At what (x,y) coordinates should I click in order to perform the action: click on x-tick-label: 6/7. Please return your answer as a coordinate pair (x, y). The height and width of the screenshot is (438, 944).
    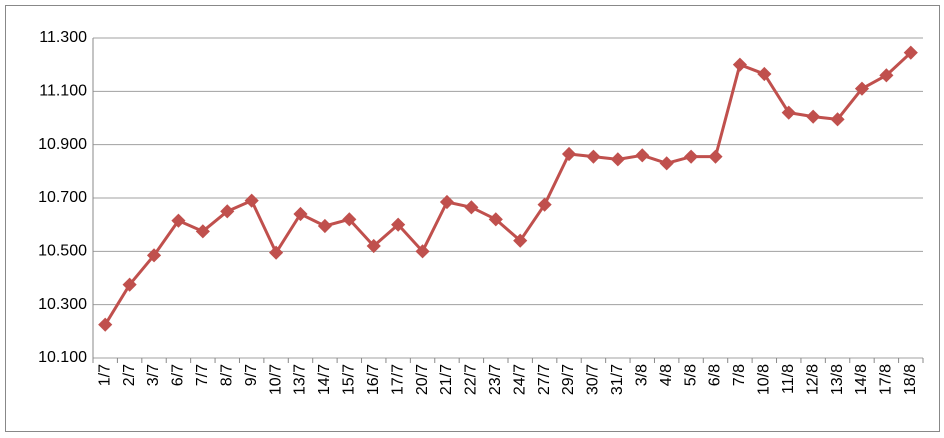
    Looking at the image, I should click on (178, 375).